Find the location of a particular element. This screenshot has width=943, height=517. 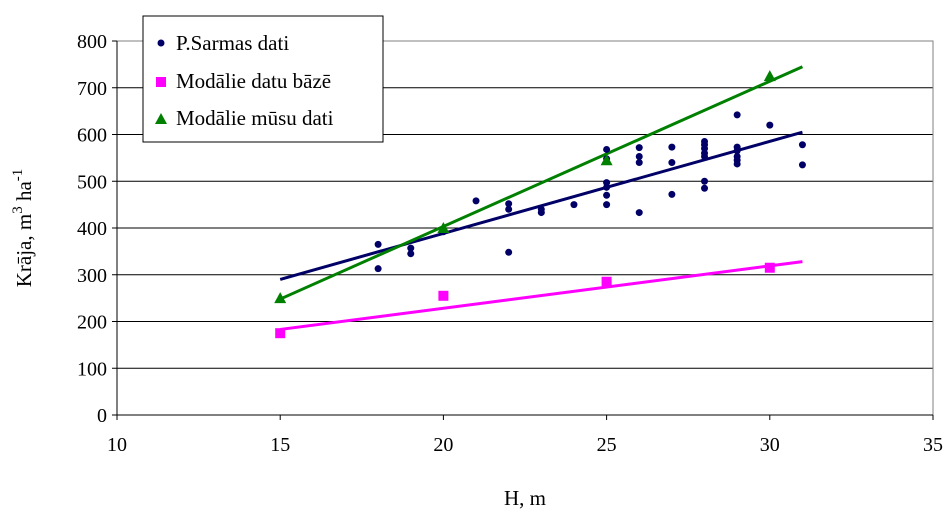

y-axis-title-mid: ha is located at coordinates (24, 194).